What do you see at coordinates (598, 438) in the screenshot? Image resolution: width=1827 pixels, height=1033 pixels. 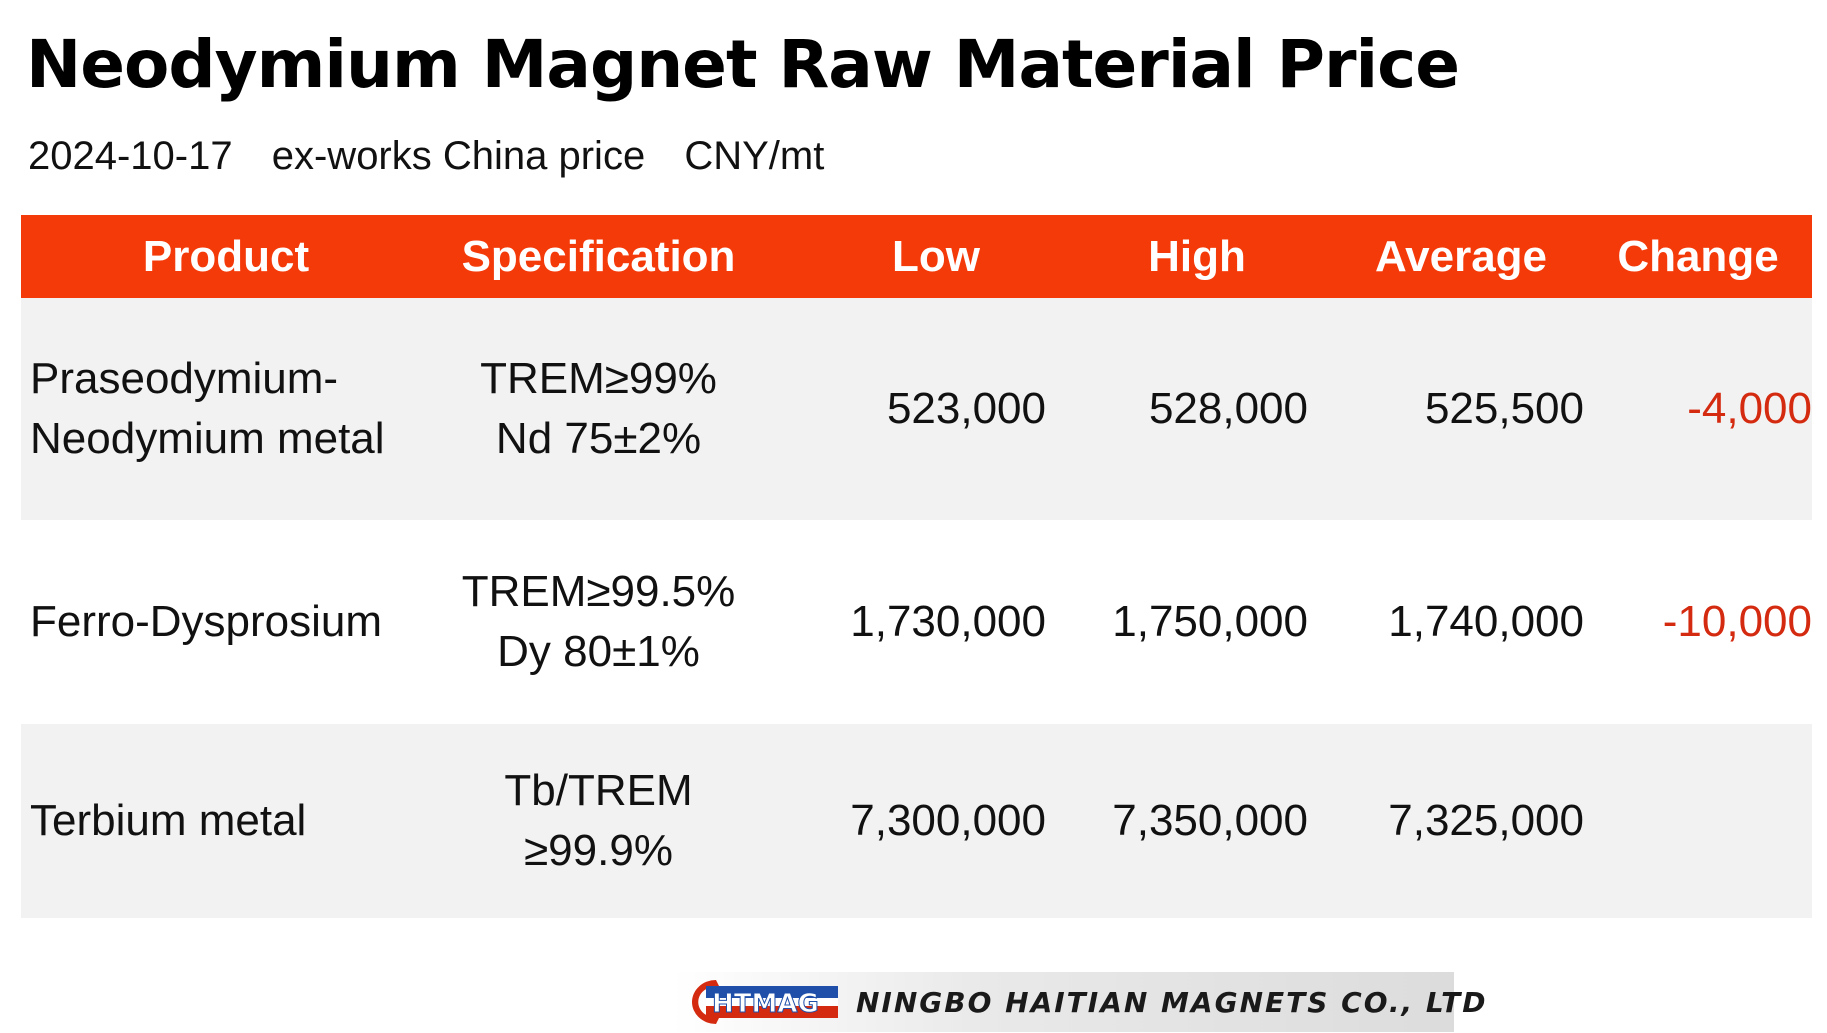 I see `spec-line: Nd 75±2%` at bounding box center [598, 438].